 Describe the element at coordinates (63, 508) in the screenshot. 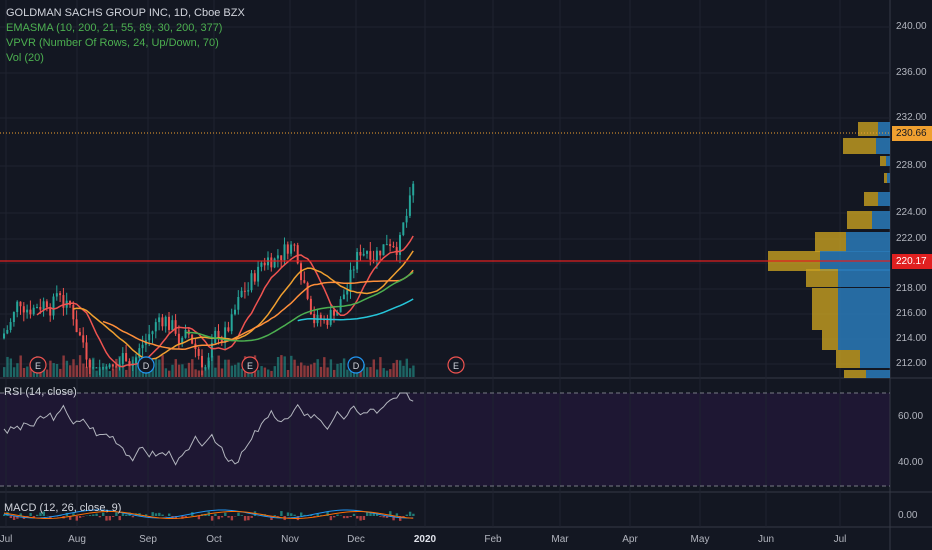

I see `macd-legend: MACD (12, 26, close, 9)` at that location.